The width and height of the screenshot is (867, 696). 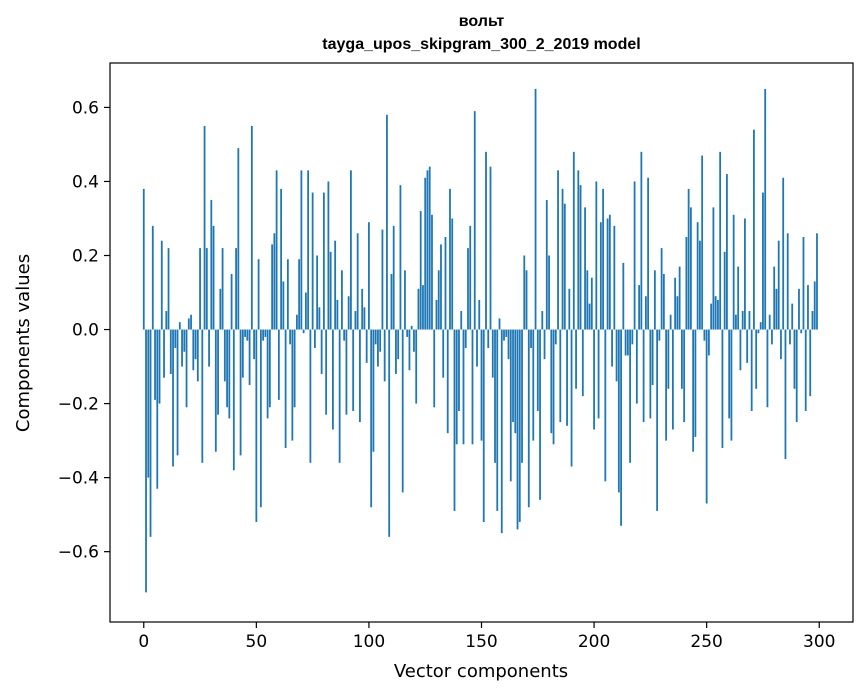 What do you see at coordinates (23, 343) in the screenshot?
I see `y-axis-label: Components values` at bounding box center [23, 343].